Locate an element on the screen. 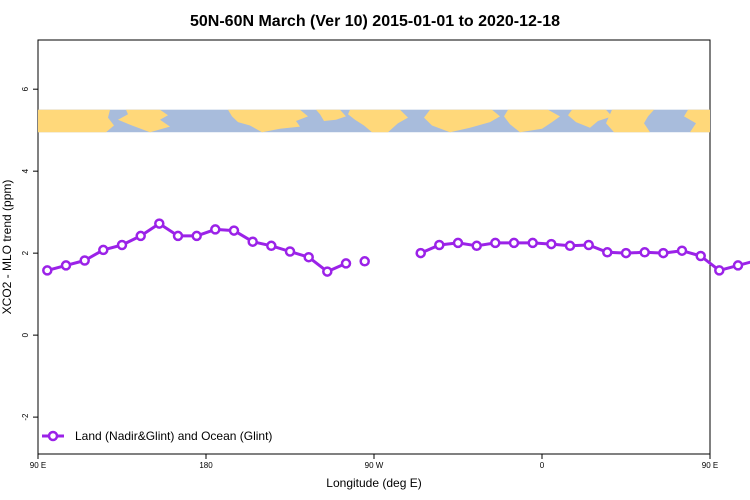 This screenshot has height=500, width=750. y-axis: -2 0 2 4 6 is located at coordinates (29, 253).